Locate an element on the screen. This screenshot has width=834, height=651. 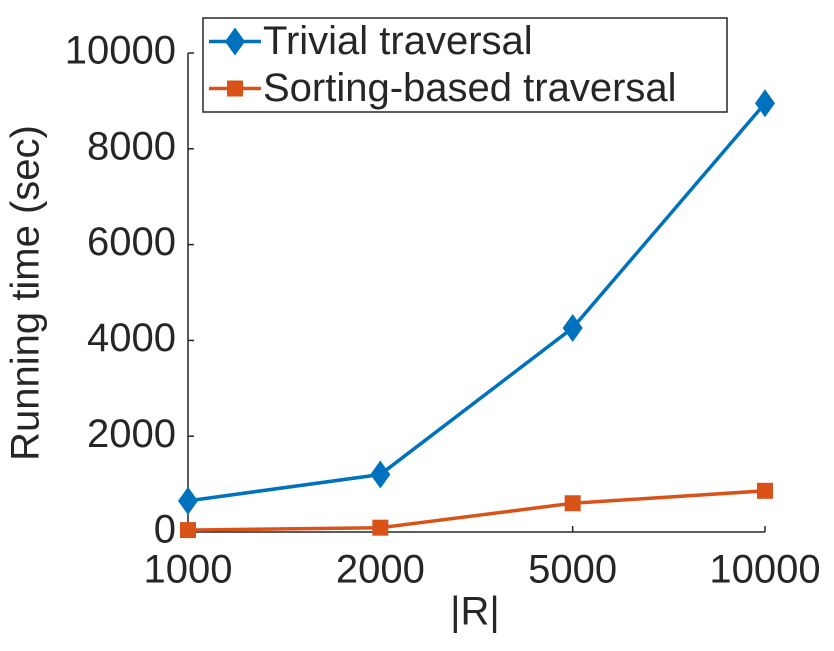
series-line is located at coordinates (476, 510).